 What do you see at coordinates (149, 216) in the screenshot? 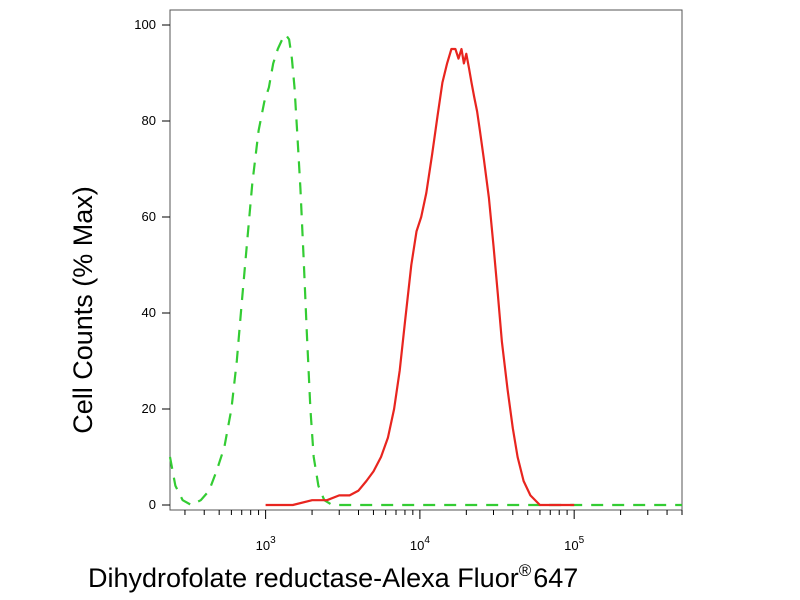
I see `y-tick-label: 60` at bounding box center [149, 216].